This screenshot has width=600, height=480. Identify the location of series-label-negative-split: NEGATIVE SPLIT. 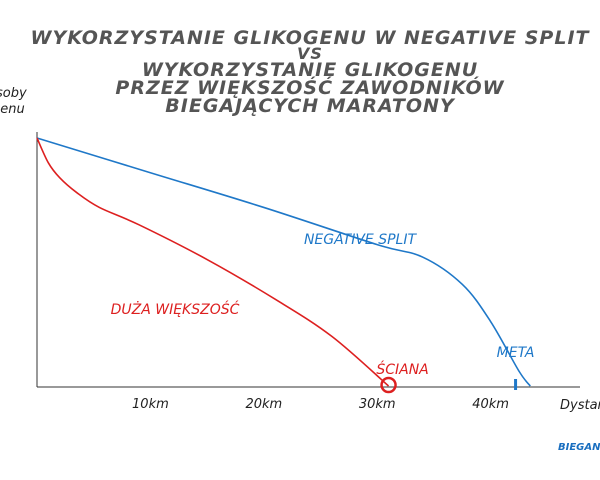
(361, 240).